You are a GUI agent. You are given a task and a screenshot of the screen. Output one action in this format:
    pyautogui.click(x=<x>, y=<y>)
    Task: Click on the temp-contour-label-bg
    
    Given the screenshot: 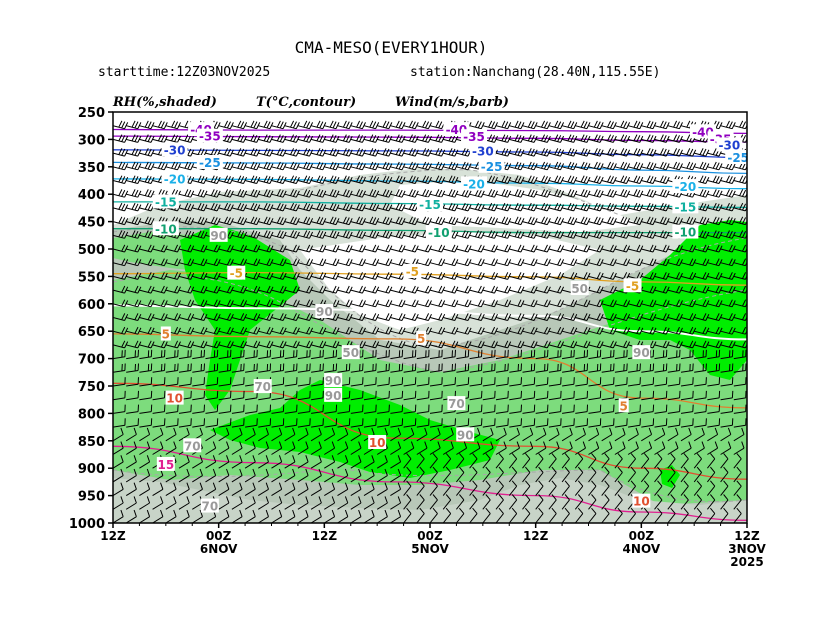 What is the action you would take?
    pyautogui.click(x=685, y=206)
    